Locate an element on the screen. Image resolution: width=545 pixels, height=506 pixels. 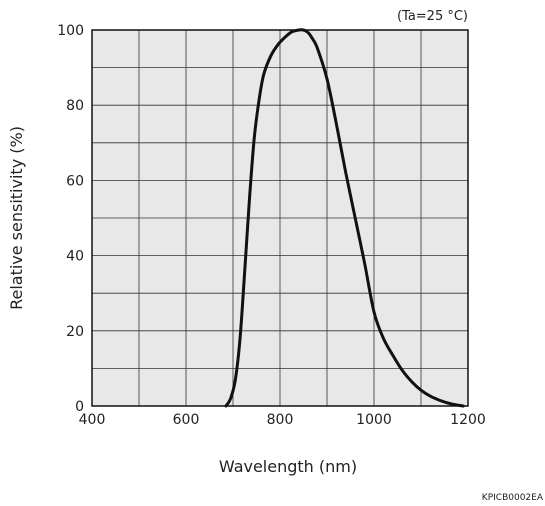
y-tick-label: 60 is located at coordinates (75, 181).